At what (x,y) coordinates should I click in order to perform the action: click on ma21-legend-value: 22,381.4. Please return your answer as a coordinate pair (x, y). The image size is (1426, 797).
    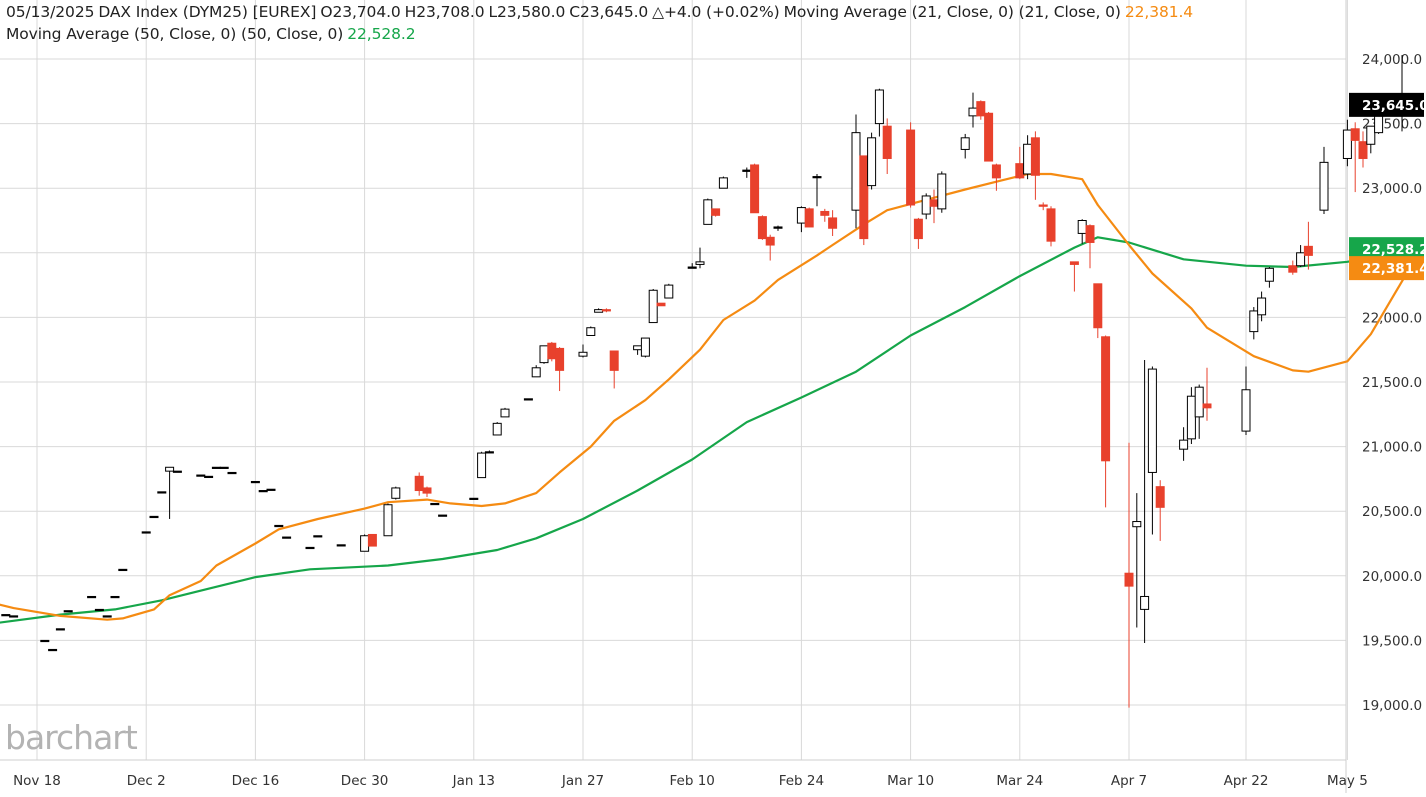
    Looking at the image, I should click on (1159, 12).